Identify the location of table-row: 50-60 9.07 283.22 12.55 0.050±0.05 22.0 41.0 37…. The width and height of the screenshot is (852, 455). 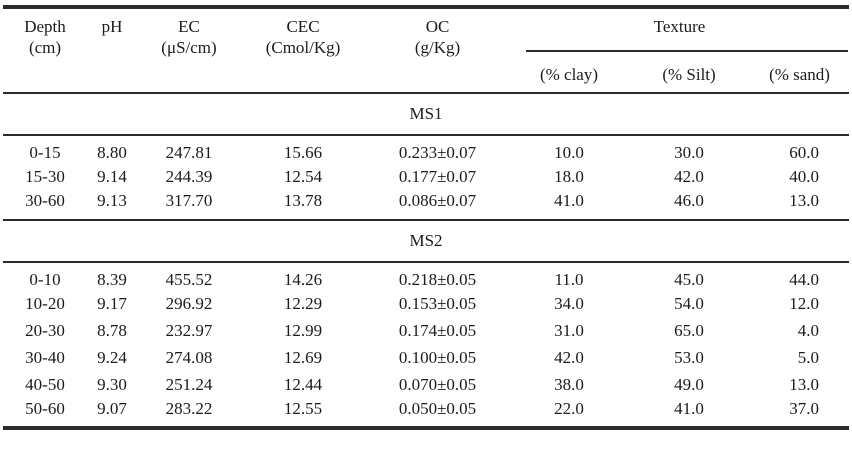
(426, 413).